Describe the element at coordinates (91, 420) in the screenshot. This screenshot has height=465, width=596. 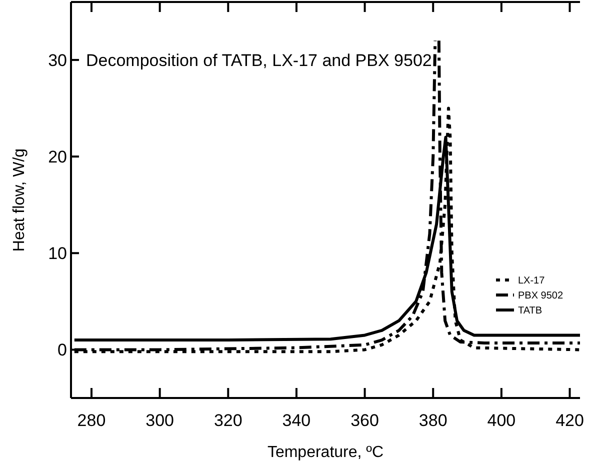
I see `x-tick-label: 280` at that location.